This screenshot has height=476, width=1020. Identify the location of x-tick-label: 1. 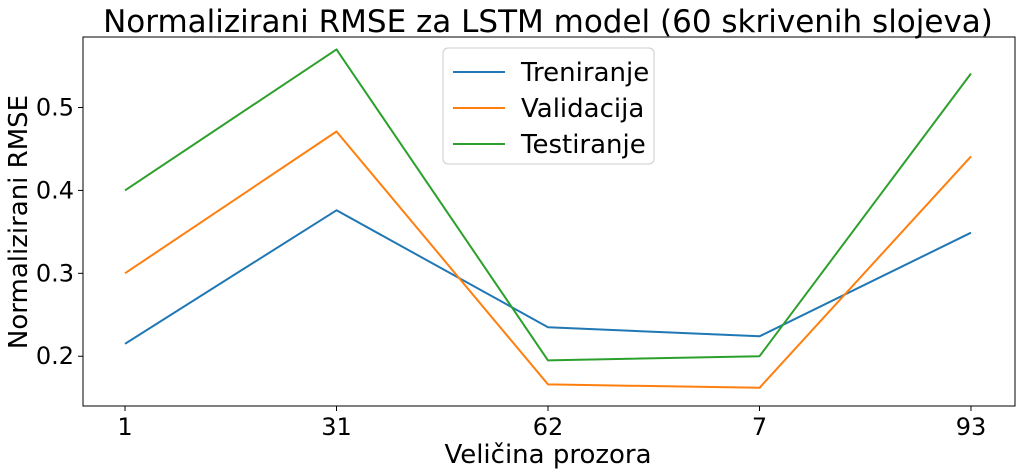
(124, 427).